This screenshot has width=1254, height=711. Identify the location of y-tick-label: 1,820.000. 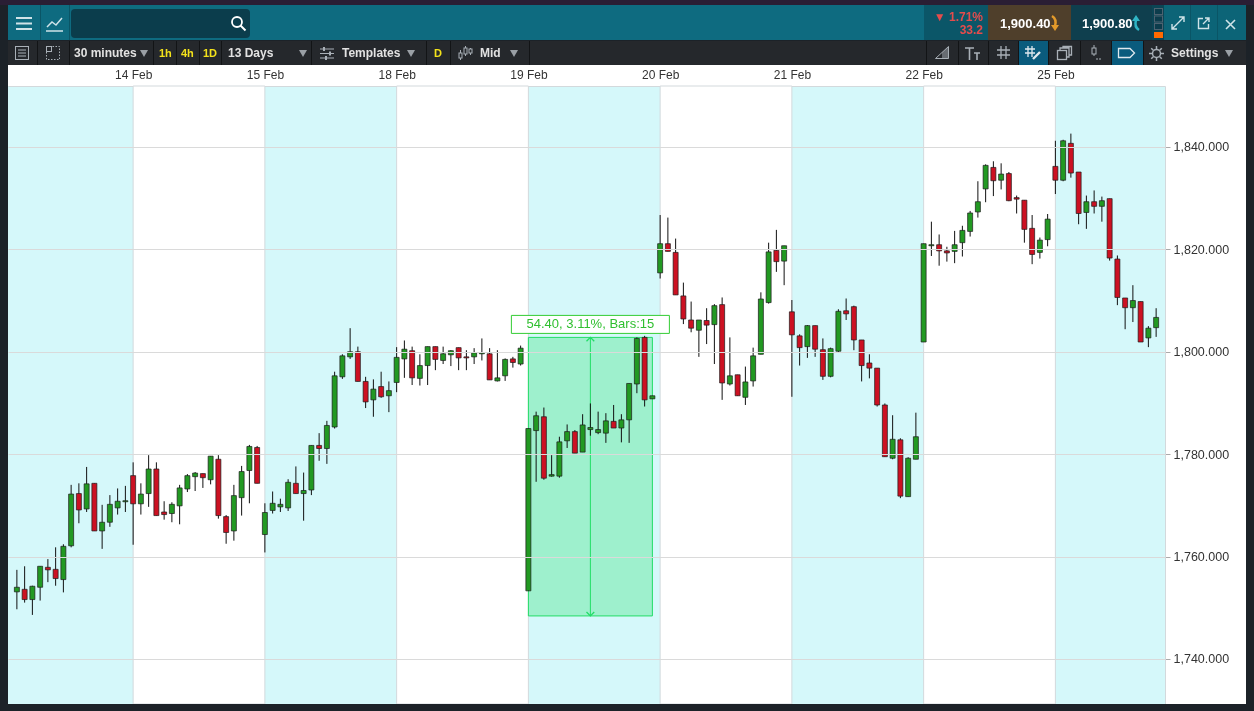
(1201, 249).